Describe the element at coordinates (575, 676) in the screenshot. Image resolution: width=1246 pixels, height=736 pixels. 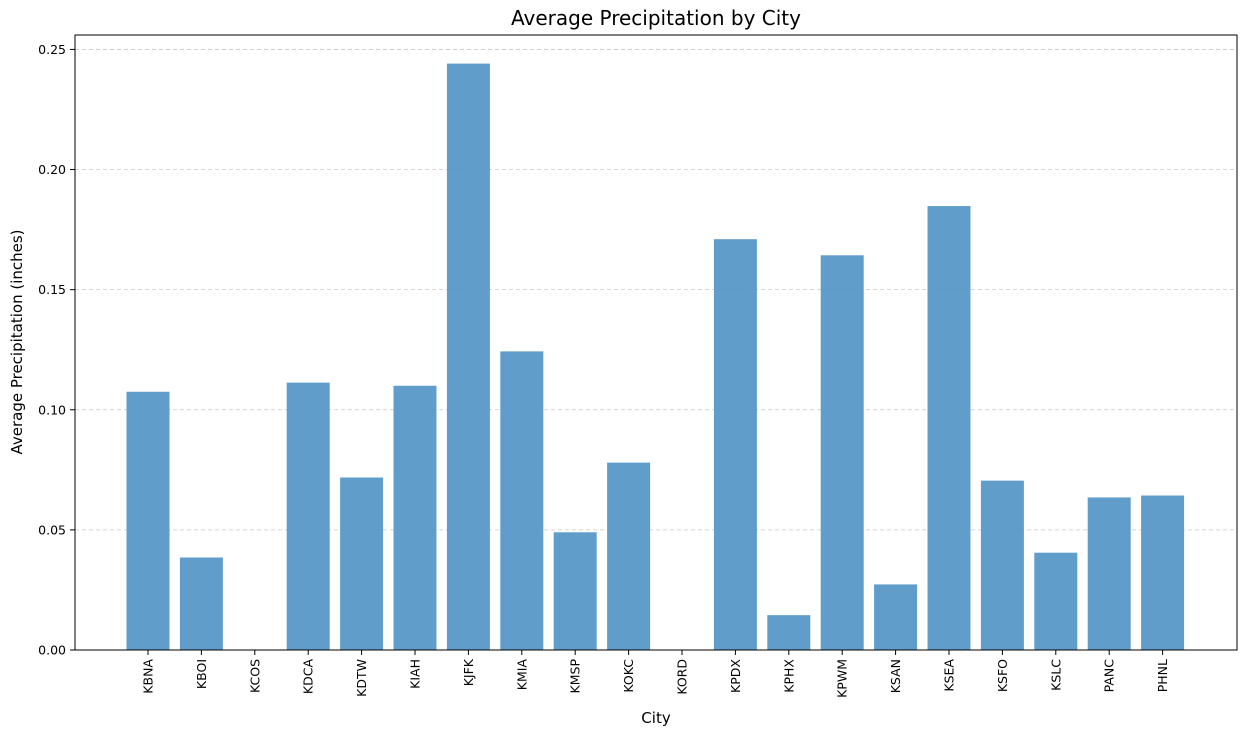
I see `x-tick-label: KMSP` at that location.